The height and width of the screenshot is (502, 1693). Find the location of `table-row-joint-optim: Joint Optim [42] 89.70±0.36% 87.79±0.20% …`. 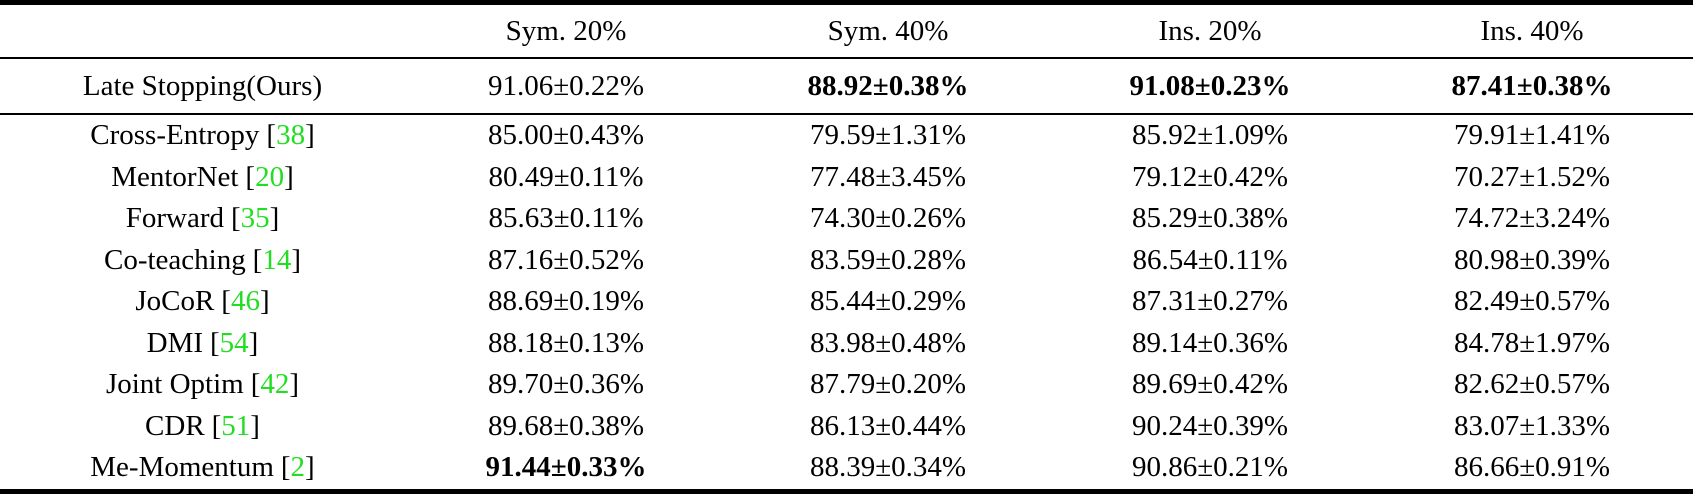

table-row-joint-optim: Joint Optim [42] 89.70±0.36% 87.79±0.20% … is located at coordinates (846, 385).